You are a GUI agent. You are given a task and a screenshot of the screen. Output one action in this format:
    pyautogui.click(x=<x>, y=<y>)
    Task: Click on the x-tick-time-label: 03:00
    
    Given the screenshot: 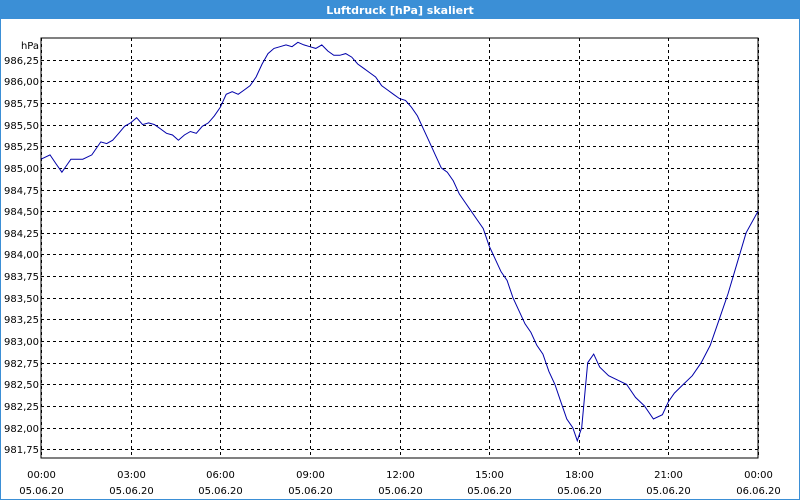 What is the action you would take?
    pyautogui.click(x=131, y=475)
    